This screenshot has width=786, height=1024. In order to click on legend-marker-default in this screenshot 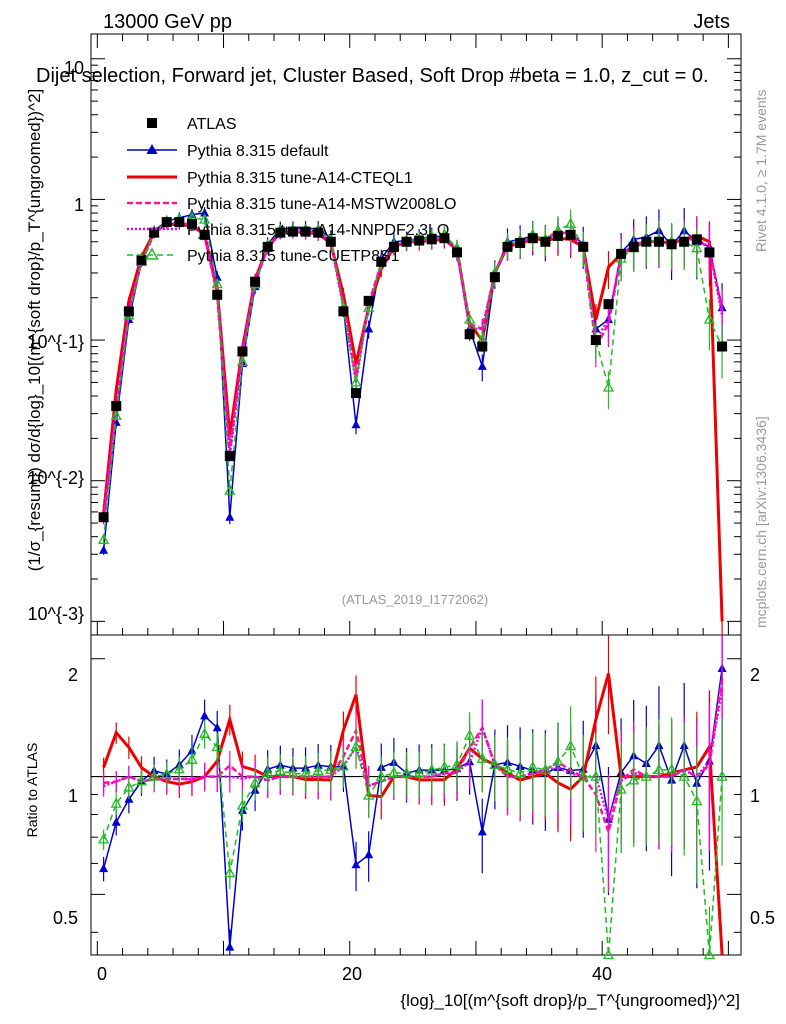, I will do `click(152, 149)`.